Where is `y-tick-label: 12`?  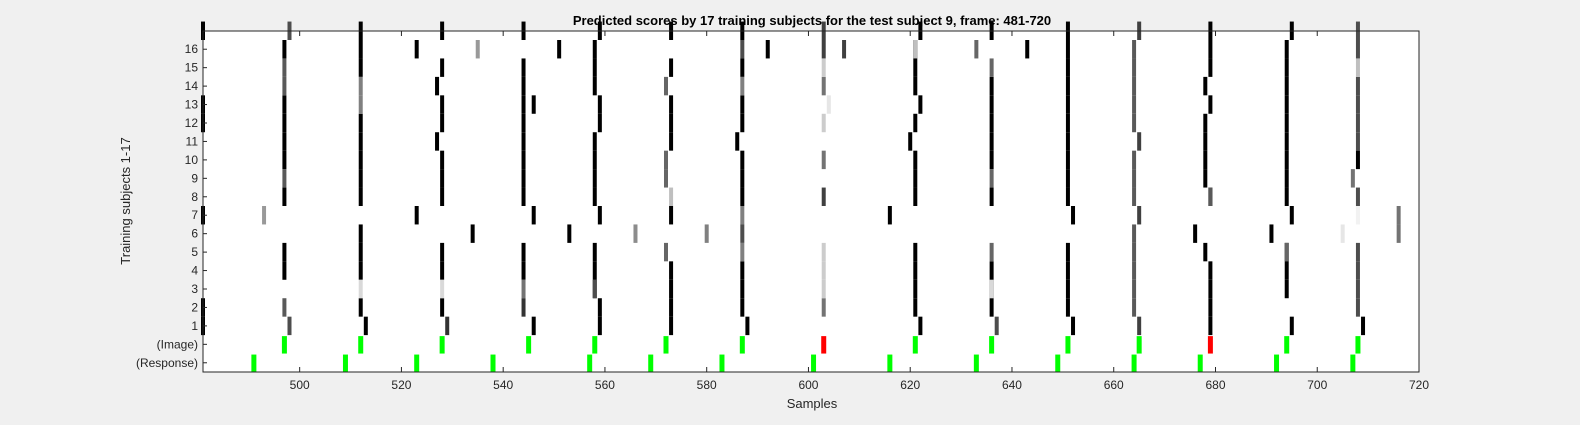 y-tick-label: 12 is located at coordinates (192, 123).